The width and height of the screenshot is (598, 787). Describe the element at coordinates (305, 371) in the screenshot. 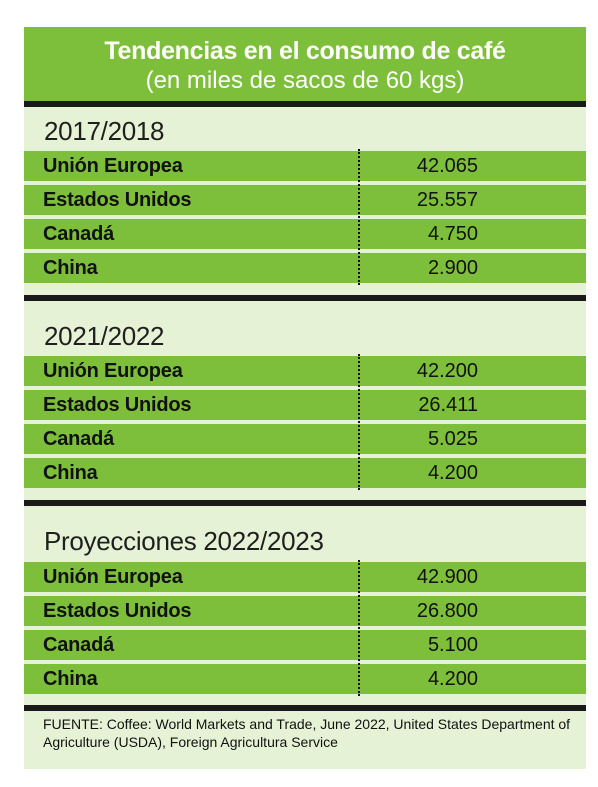

I see `table-row: Unión Europea 42.200` at that location.